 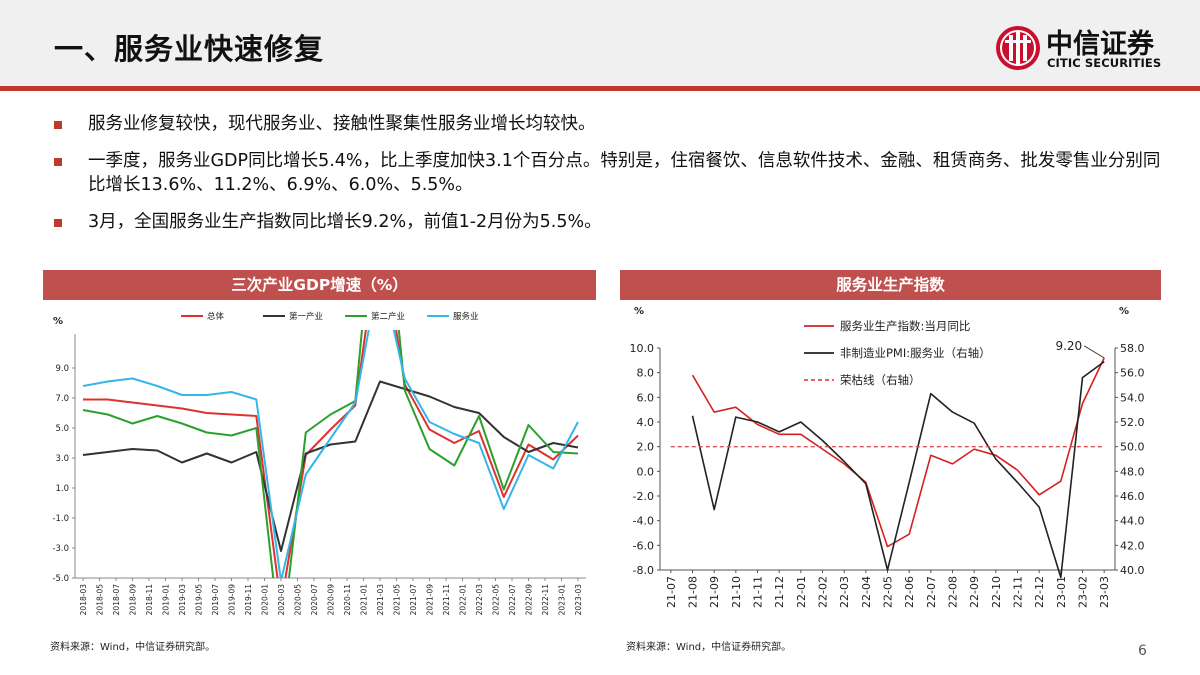 What do you see at coordinates (306, 316) in the screenshot?
I see `chart1-legend-label: 第一产业` at bounding box center [306, 316].